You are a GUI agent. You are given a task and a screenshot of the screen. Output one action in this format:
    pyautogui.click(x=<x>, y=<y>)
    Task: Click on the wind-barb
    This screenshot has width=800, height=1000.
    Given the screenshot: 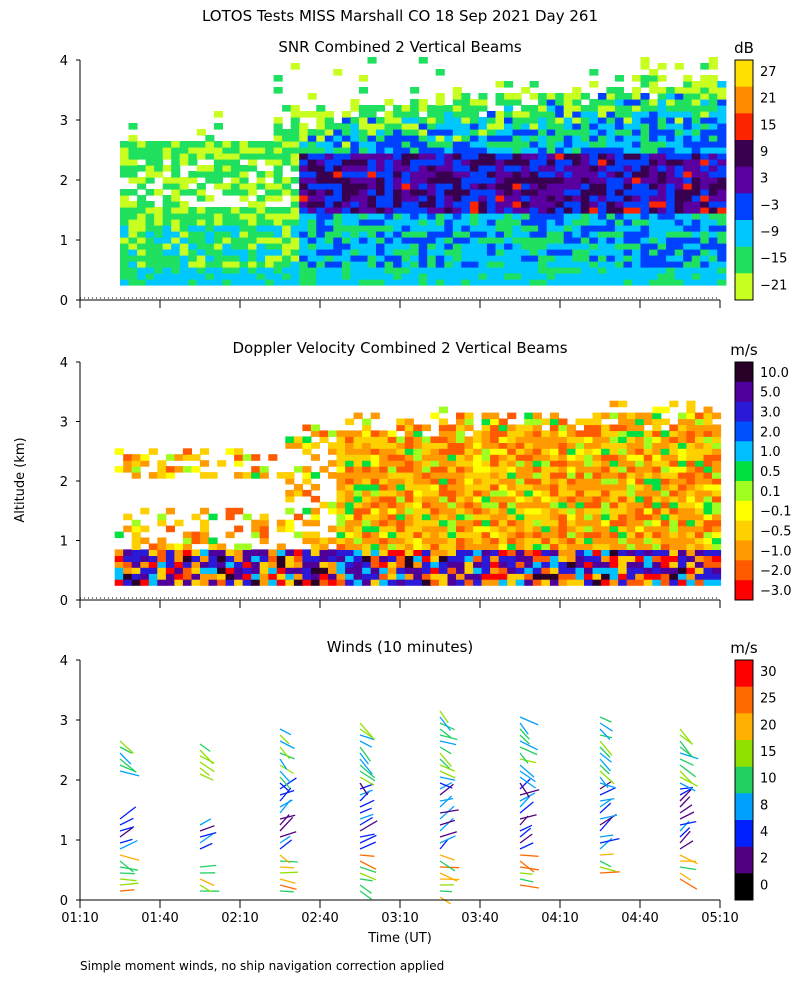 What is the action you would take?
    pyautogui.click(x=366, y=730)
    